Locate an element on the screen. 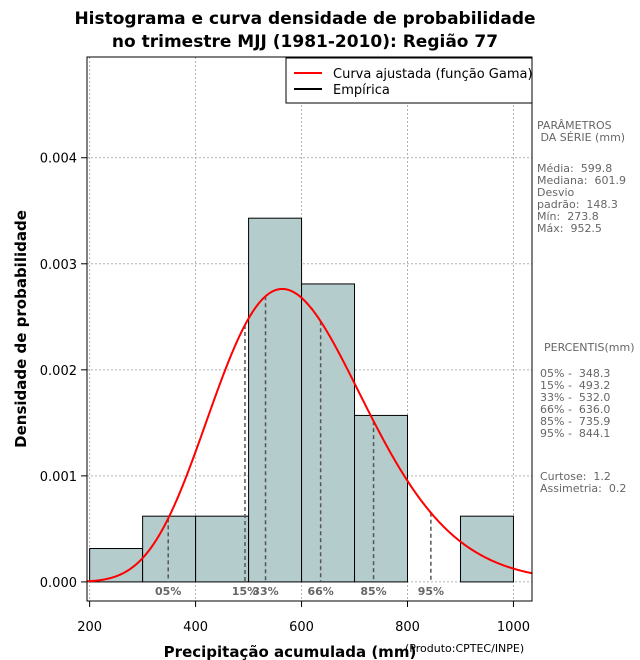 This screenshot has height=660, width=640. y-axis: 0.000 0.001 0.002 0.003 0.004 is located at coordinates (63, 371).